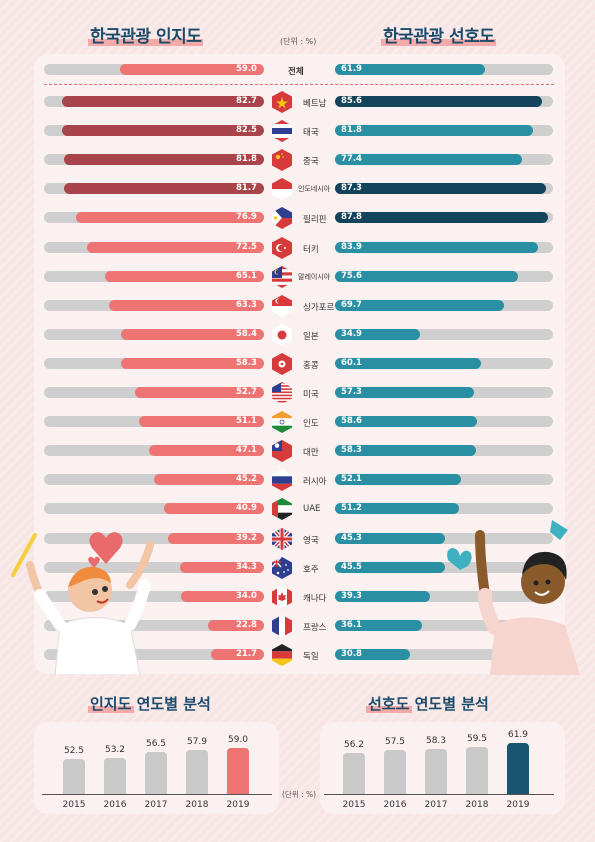 This screenshot has width=595, height=842. Describe the element at coordinates (299, 84) in the screenshot. I see `chart-divider` at that location.